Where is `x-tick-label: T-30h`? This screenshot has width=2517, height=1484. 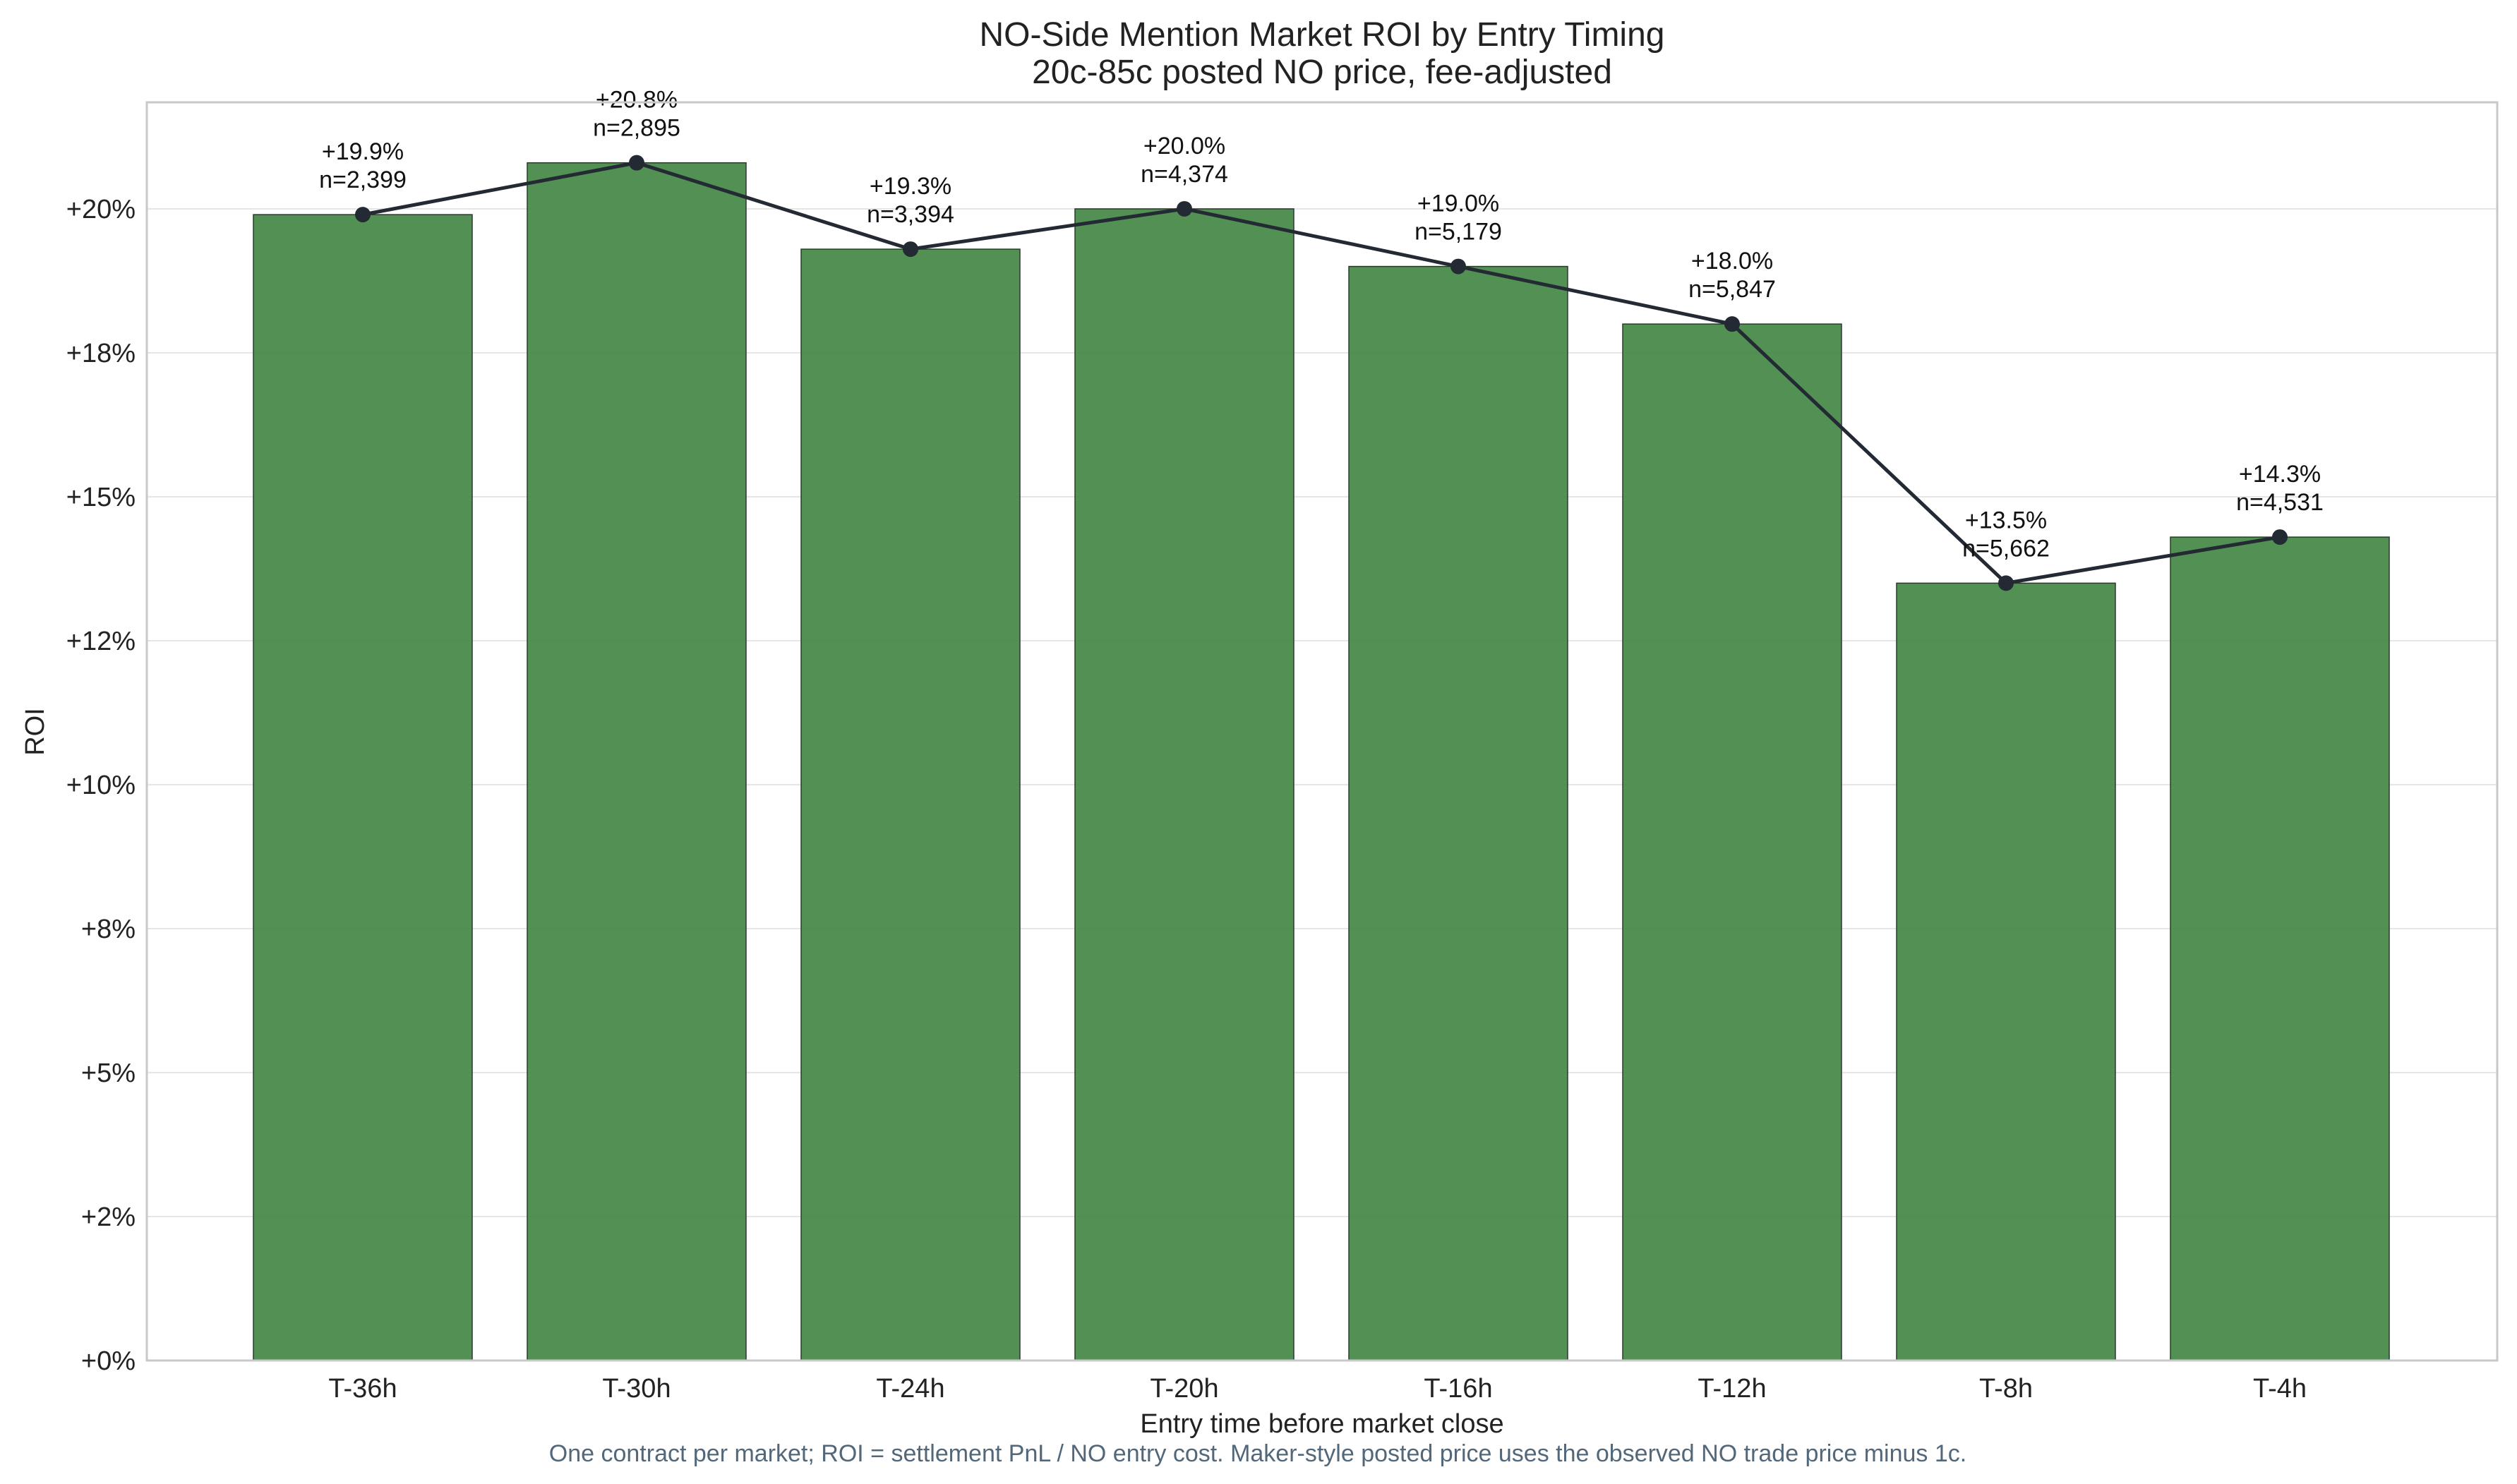 x-tick-label: T-30h is located at coordinates (636, 1389).